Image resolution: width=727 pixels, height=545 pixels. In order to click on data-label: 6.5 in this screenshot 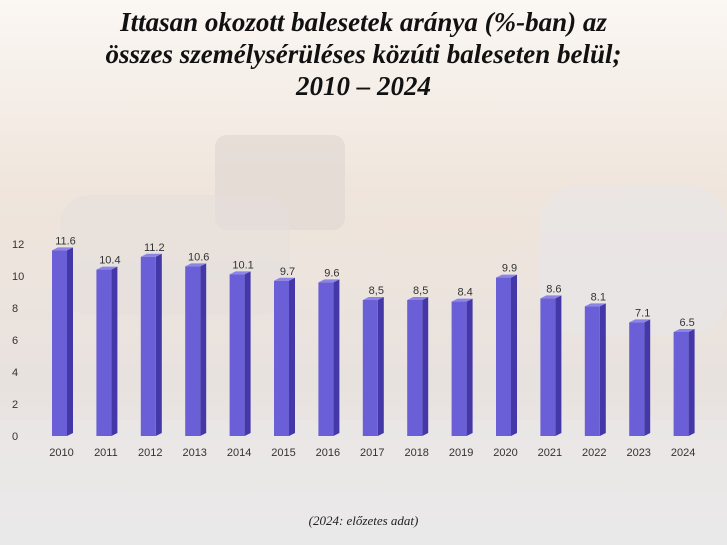, I will do `click(686, 323)`.